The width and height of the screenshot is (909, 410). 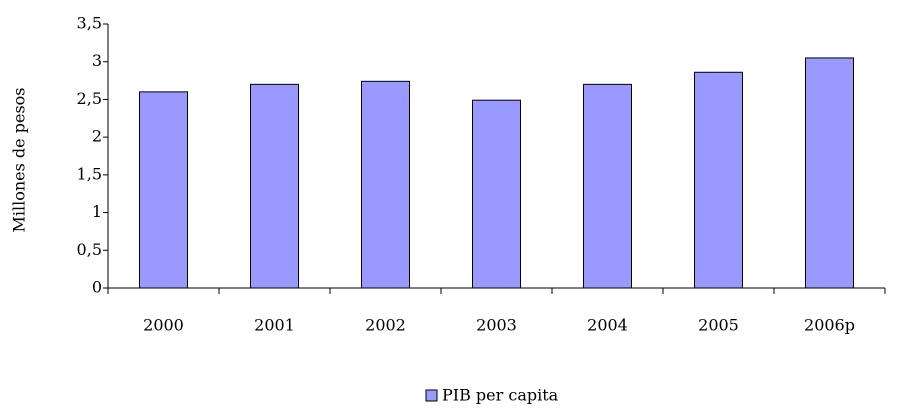 I want to click on x-tick-label: 2005, so click(x=718, y=325).